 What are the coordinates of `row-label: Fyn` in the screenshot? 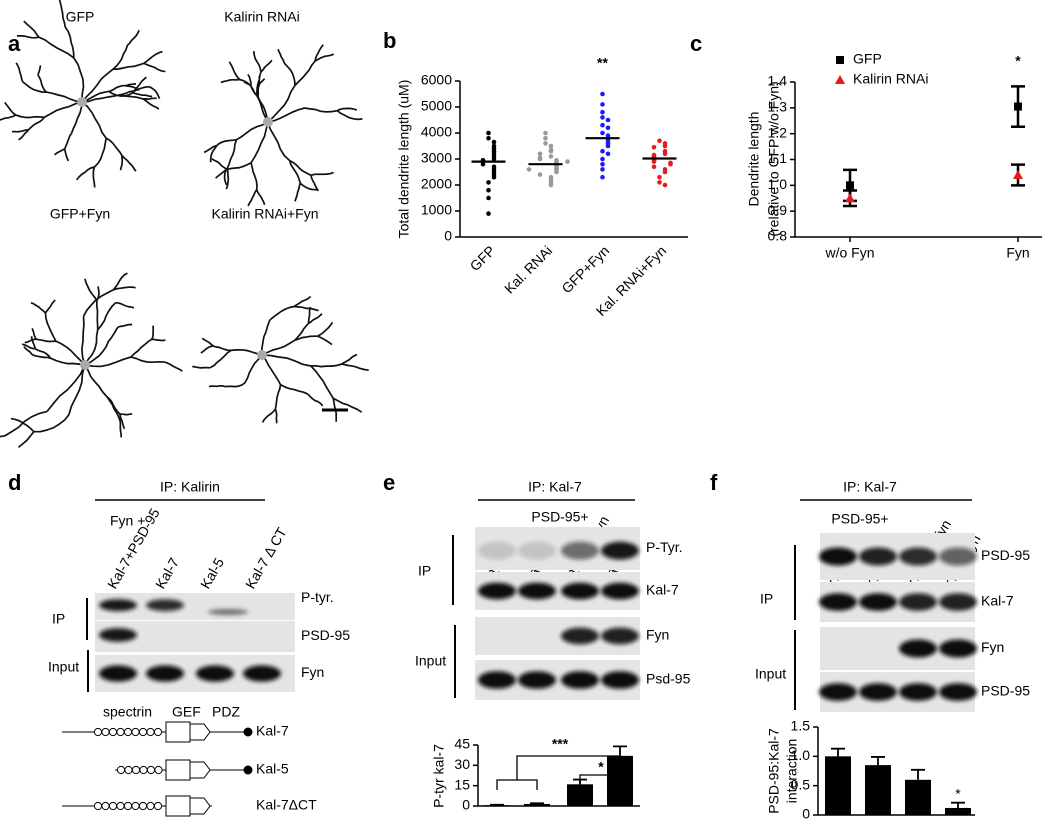 It's located at (312, 672).